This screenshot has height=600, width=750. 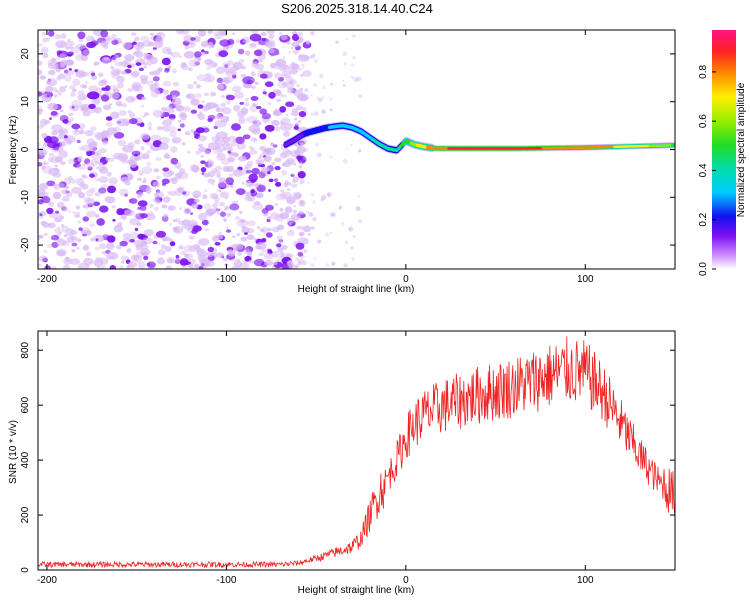 What do you see at coordinates (741, 149) in the screenshot?
I see `colorbar-label: Normalized spectral amplitude` at bounding box center [741, 149].